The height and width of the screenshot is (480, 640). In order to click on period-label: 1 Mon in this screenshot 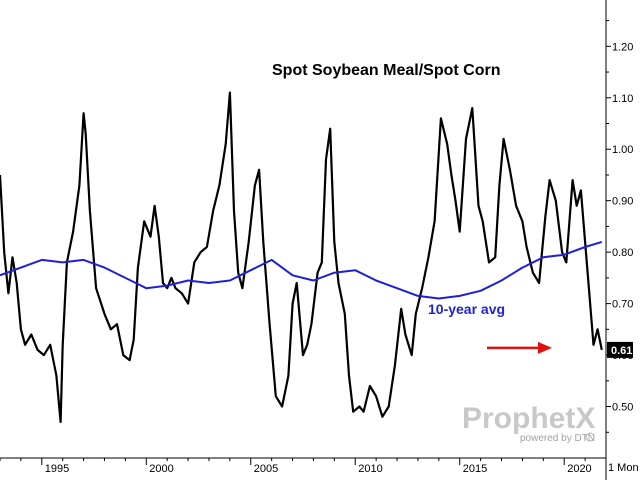, I will do `click(623, 468)`.